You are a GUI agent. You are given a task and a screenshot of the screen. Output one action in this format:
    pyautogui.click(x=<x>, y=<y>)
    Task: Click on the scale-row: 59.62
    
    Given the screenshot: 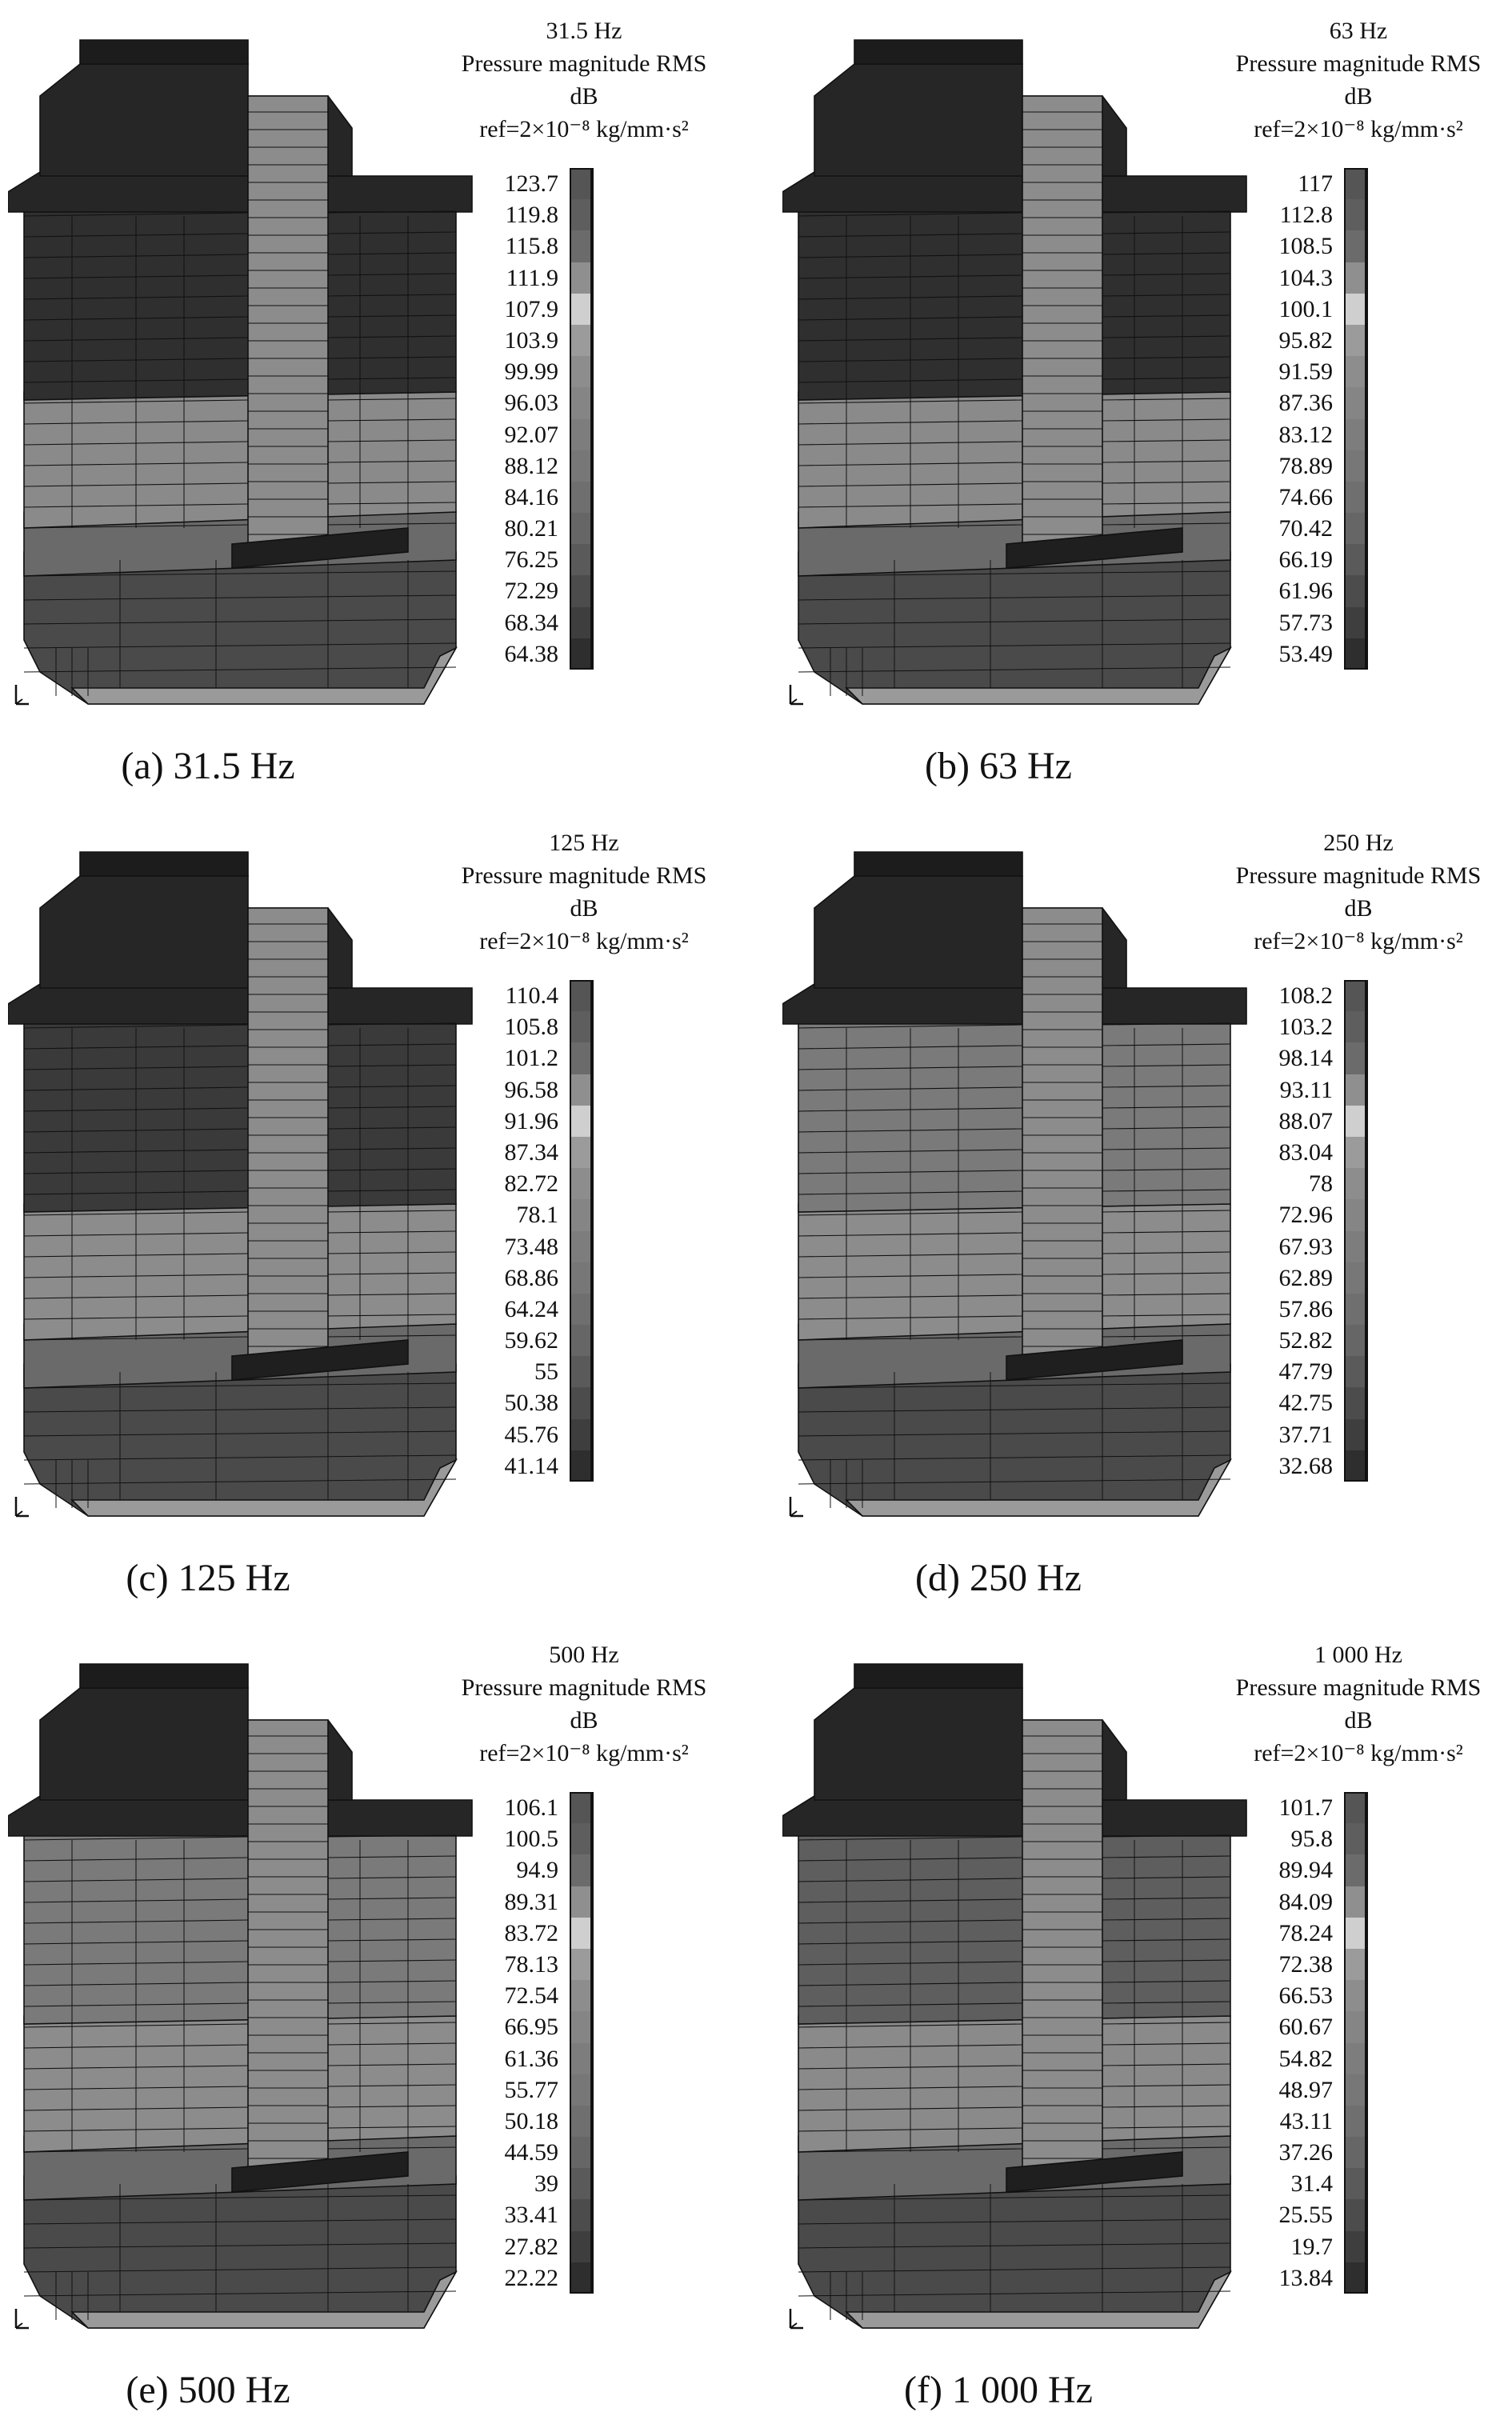 What is the action you would take?
    pyautogui.click(x=528, y=1341)
    